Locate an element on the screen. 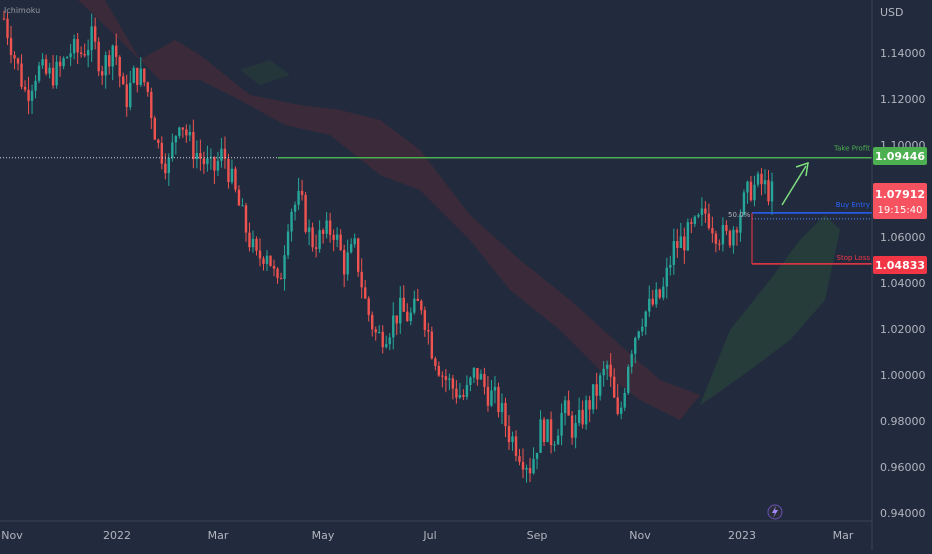 This screenshot has width=932, height=554. bar-countdown: 19:15:40 is located at coordinates (900, 210).